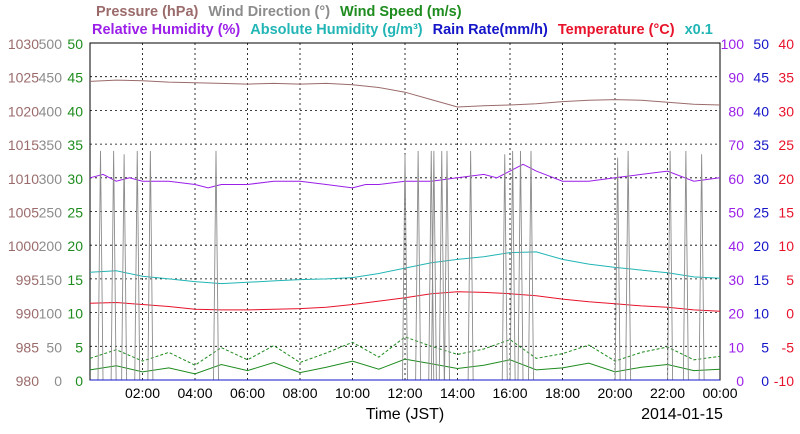  Describe the element at coordinates (23, 246) in the screenshot. I see `pressure-tick-label: 1000` at that location.